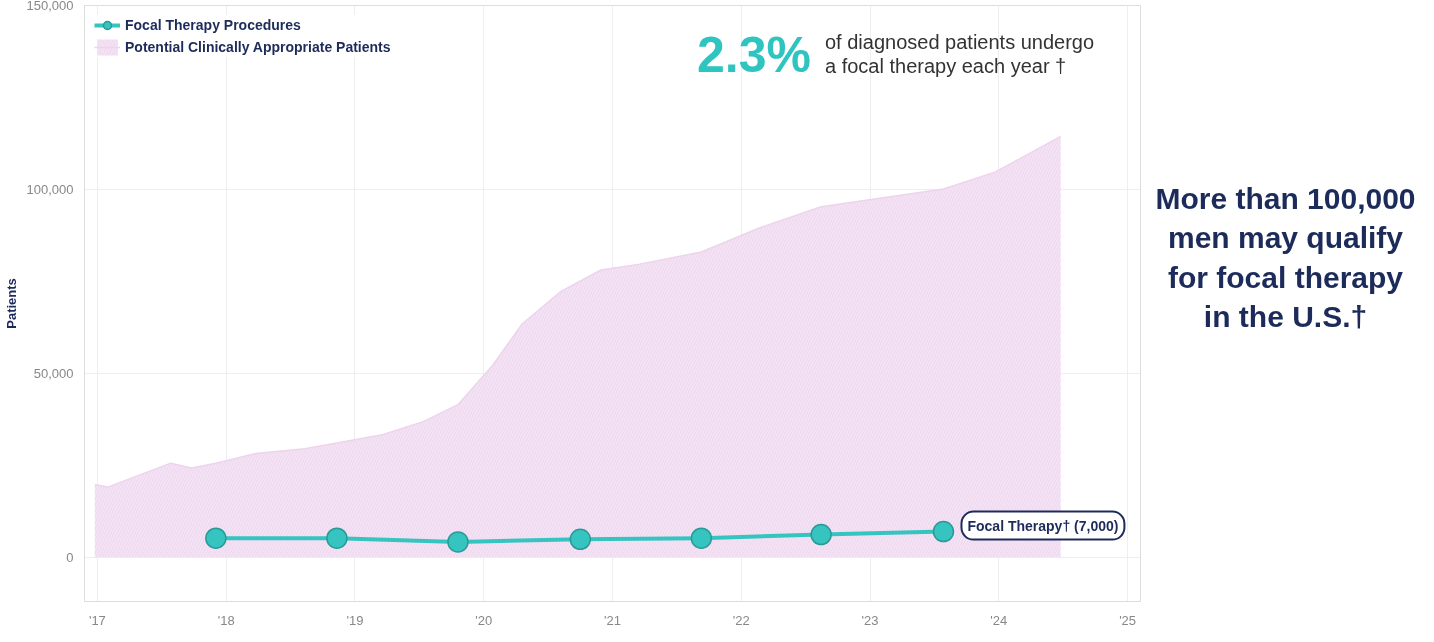  What do you see at coordinates (1128, 620) in the screenshot?
I see `x-tick-label: '25` at bounding box center [1128, 620].